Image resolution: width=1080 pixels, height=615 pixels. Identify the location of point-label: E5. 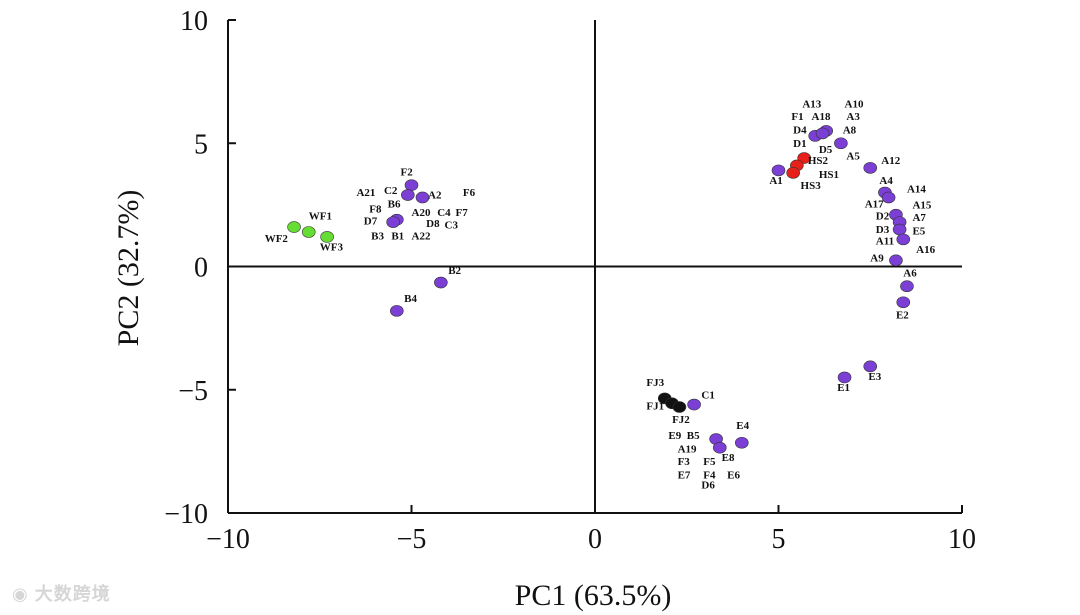
(918, 231).